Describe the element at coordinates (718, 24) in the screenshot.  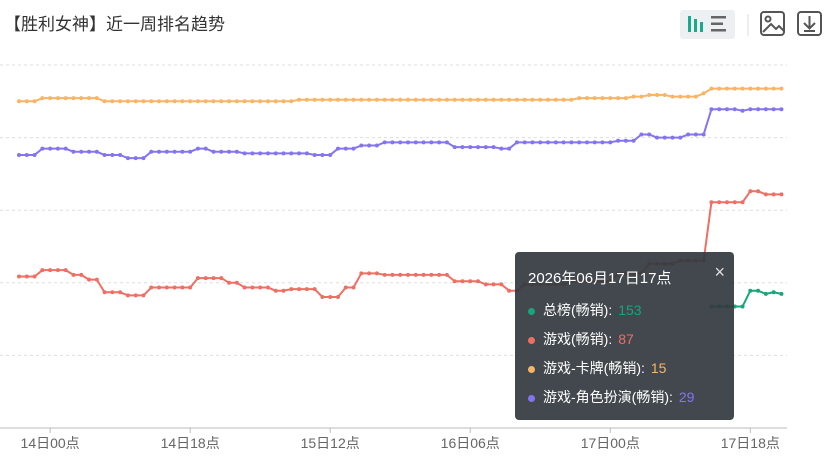
I see `list-view-icon` at that location.